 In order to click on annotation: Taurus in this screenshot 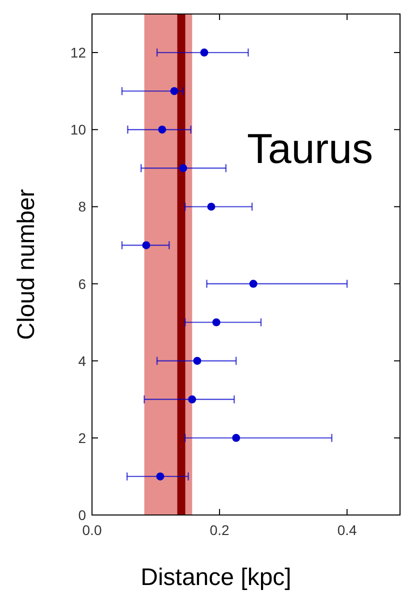, I will do `click(310, 148)`.